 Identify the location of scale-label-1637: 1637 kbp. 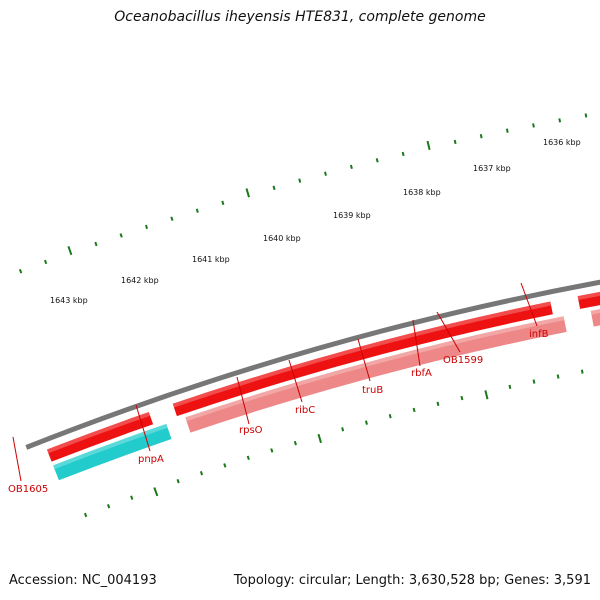
(492, 168).